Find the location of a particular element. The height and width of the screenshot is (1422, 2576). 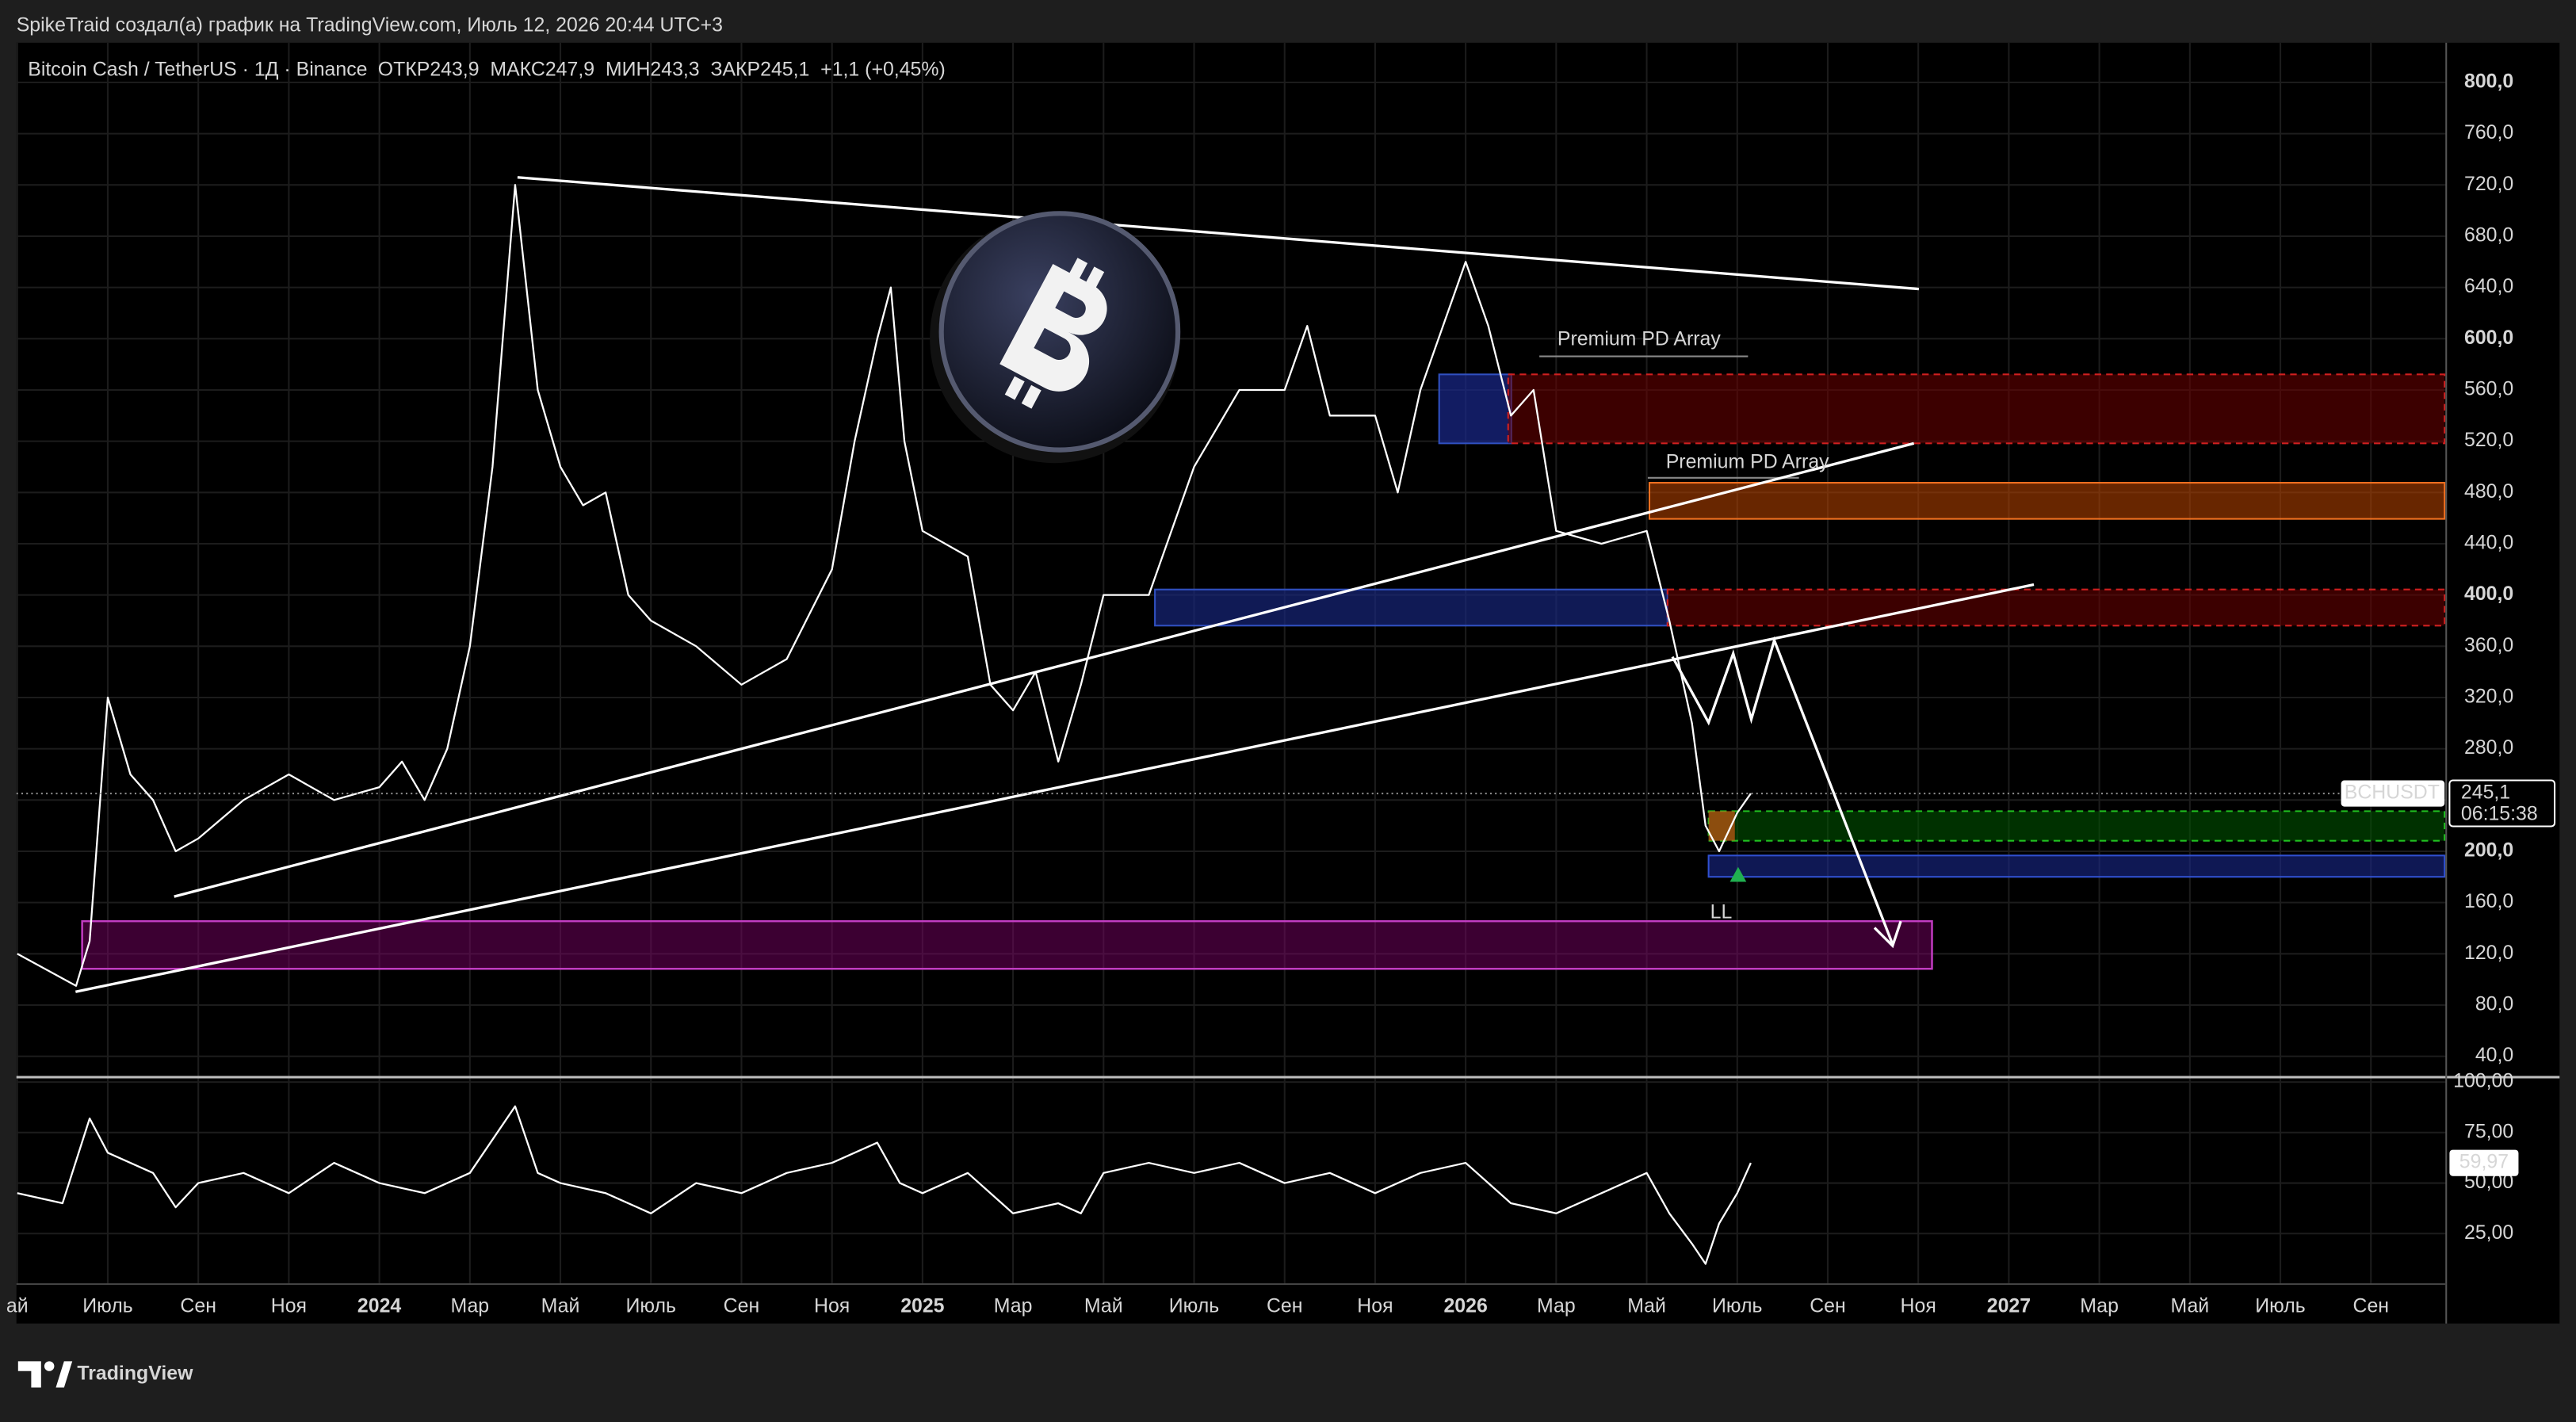

brand-logo: TradingView is located at coordinates (105, 1374).